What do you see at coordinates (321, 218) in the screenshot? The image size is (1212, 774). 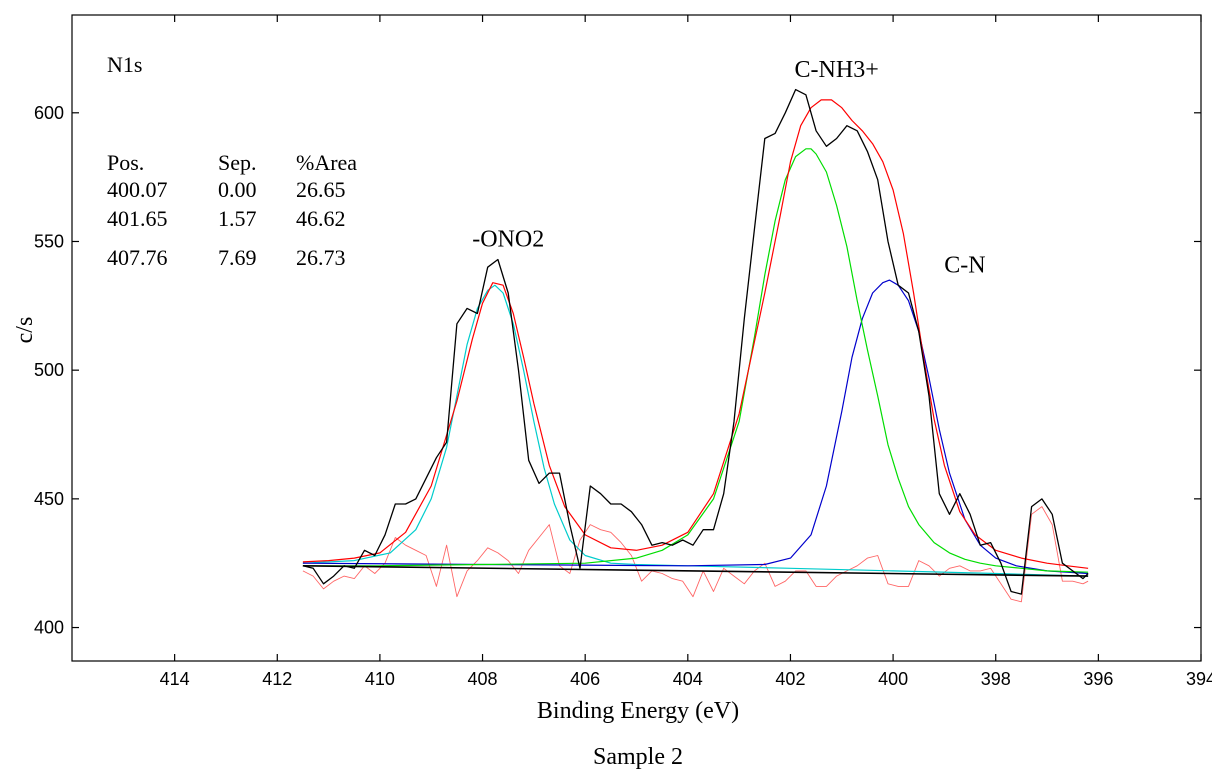 I see `peak-table-cell: 46.62` at bounding box center [321, 218].